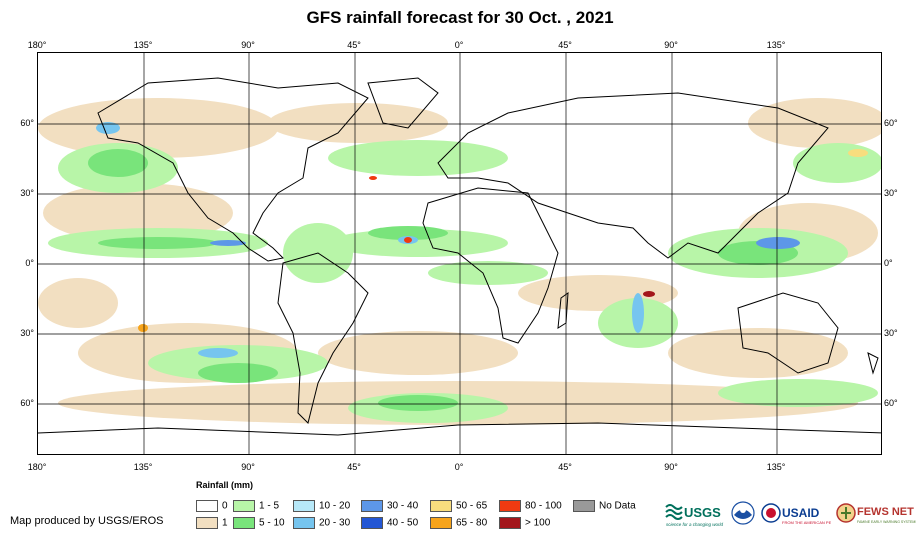 The image size is (920, 539). What do you see at coordinates (272, 523) in the screenshot?
I see `legend-label: 5 - 10` at bounding box center [272, 523].